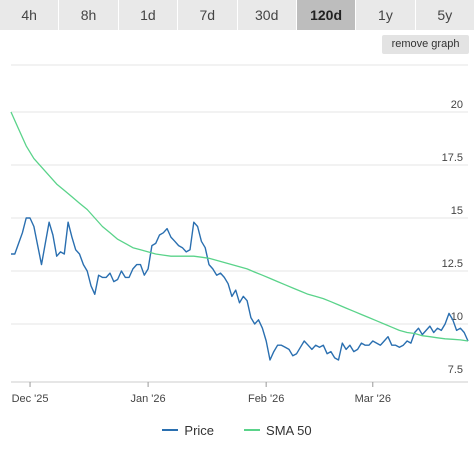  Describe the element at coordinates (444, 15) in the screenshot. I see `range-button-5y: 5y` at that location.